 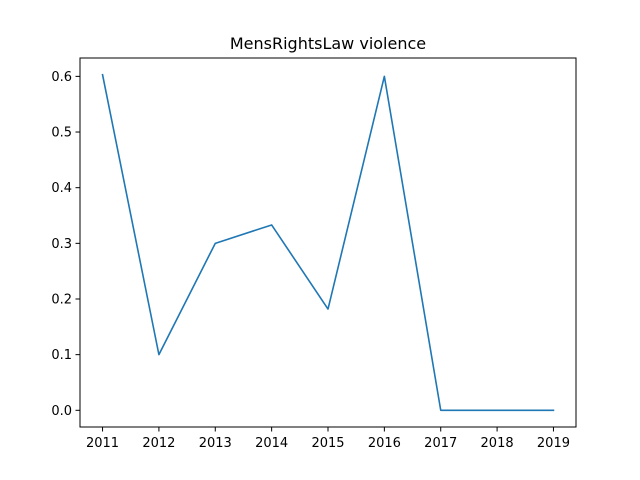 What do you see at coordinates (61, 244) in the screenshot?
I see `y-tick-label: 0.3` at bounding box center [61, 244].